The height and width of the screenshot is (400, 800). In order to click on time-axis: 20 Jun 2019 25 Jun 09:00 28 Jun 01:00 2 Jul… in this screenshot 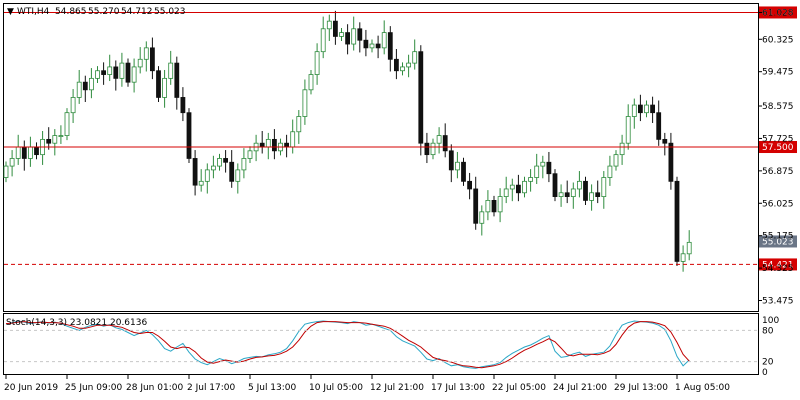, I will do `click(367, 384)`.